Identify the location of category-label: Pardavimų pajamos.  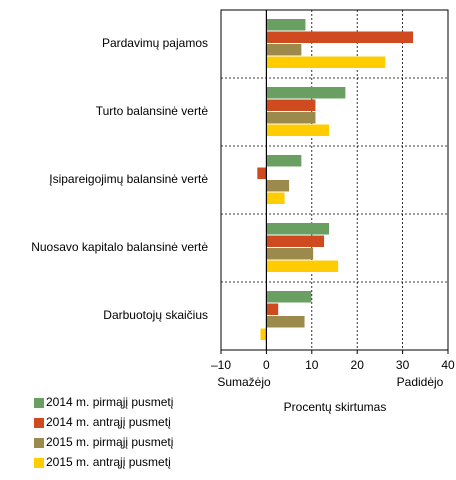
(155, 43).